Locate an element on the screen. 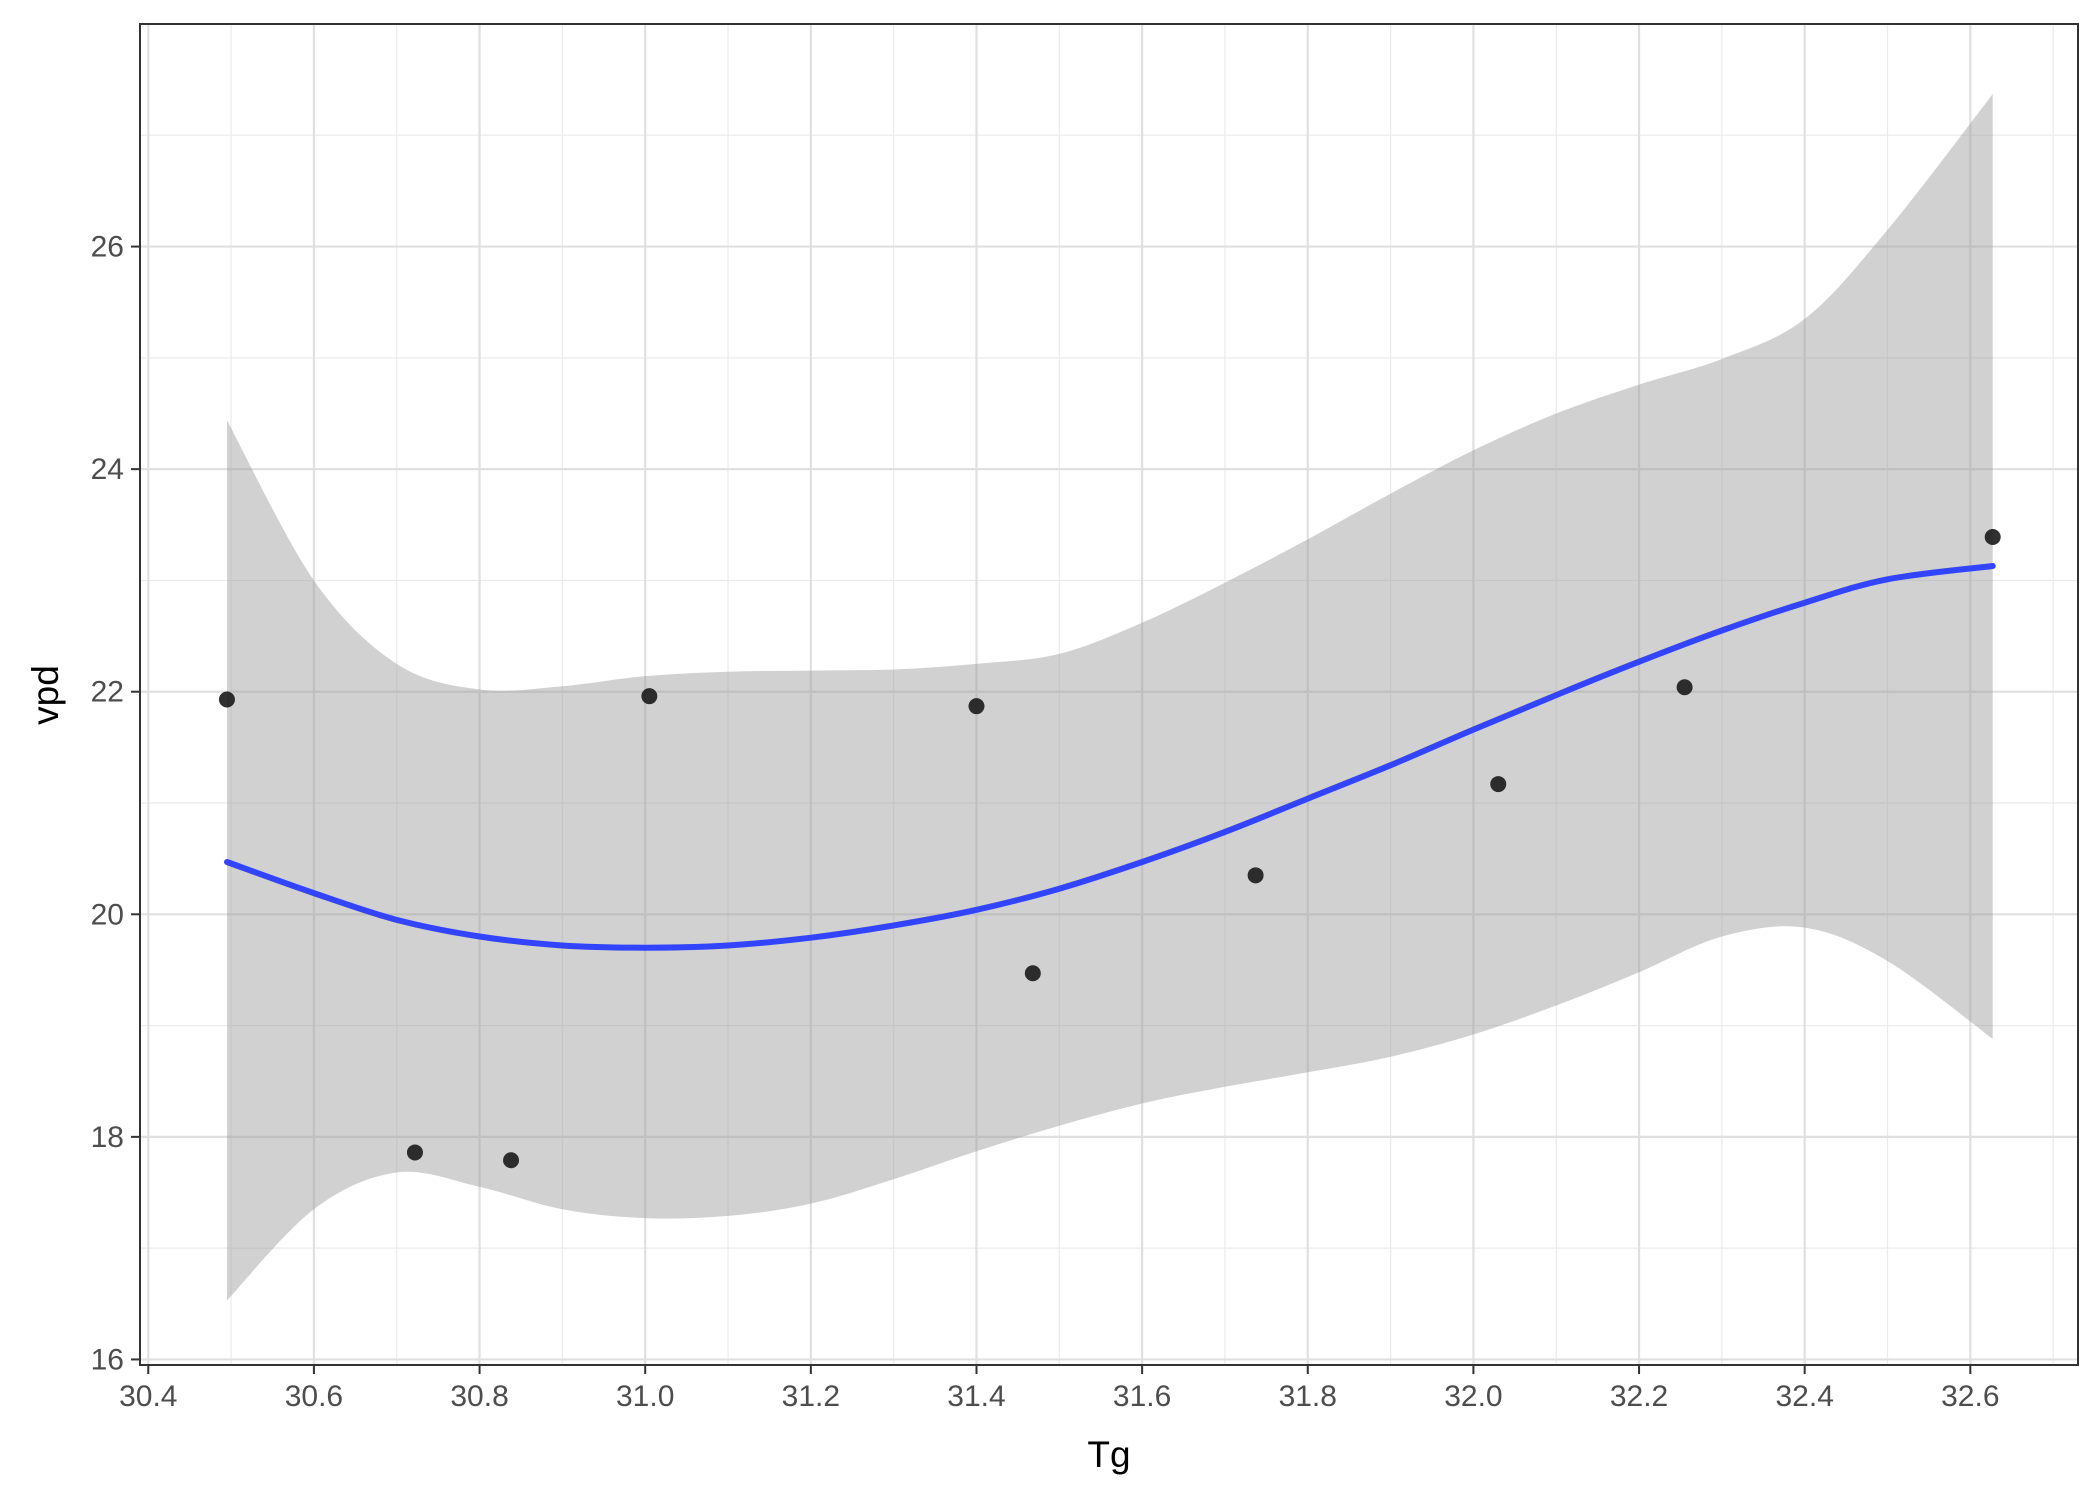 The width and height of the screenshot is (2100, 1500). x-tick-label: 31.4 is located at coordinates (976, 1396).